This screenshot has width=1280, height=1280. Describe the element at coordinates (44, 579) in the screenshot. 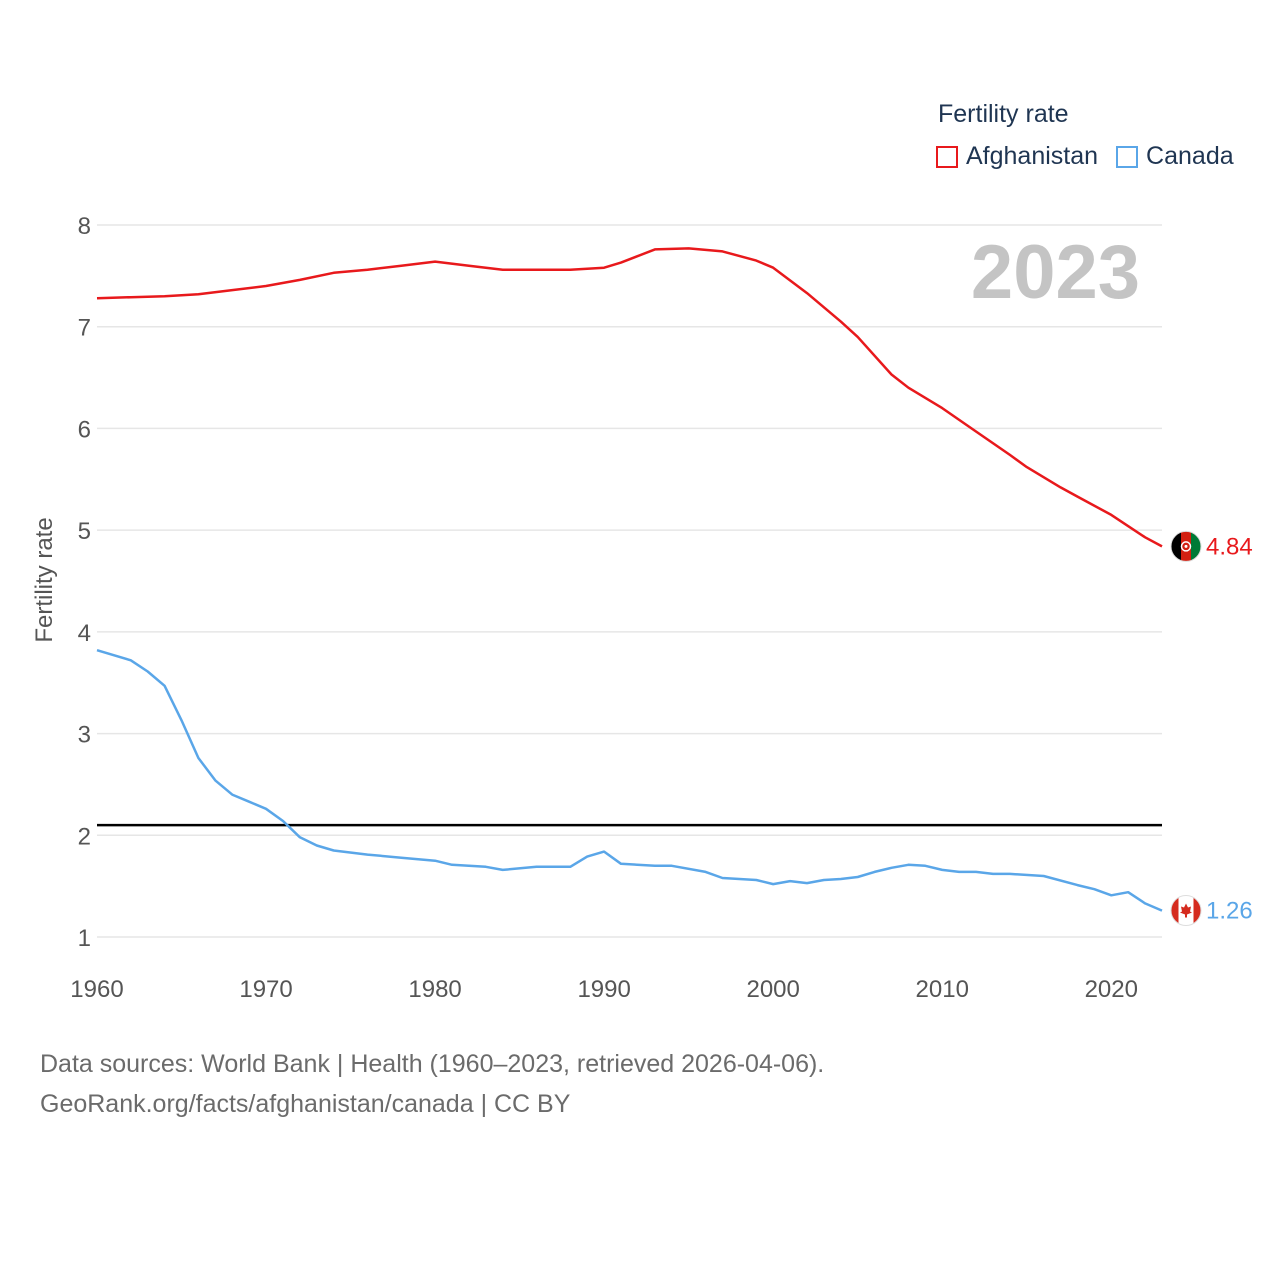

I see `y-axis-title: Fertility rate` at that location.